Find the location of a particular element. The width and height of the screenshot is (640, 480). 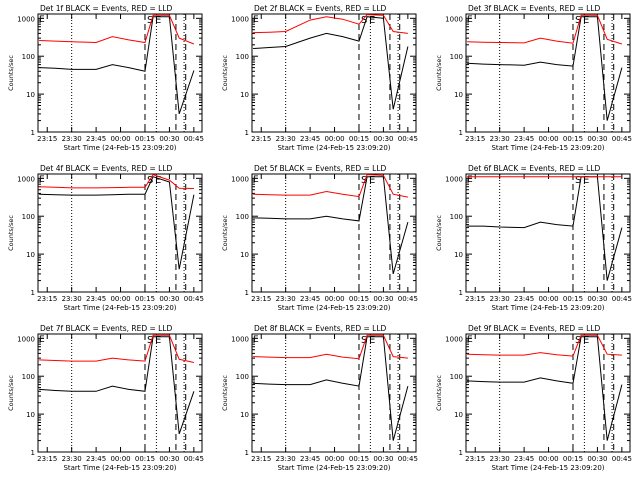

panel-title: Det 4f BLACK = Events, RED = LLD is located at coordinates (106, 168).